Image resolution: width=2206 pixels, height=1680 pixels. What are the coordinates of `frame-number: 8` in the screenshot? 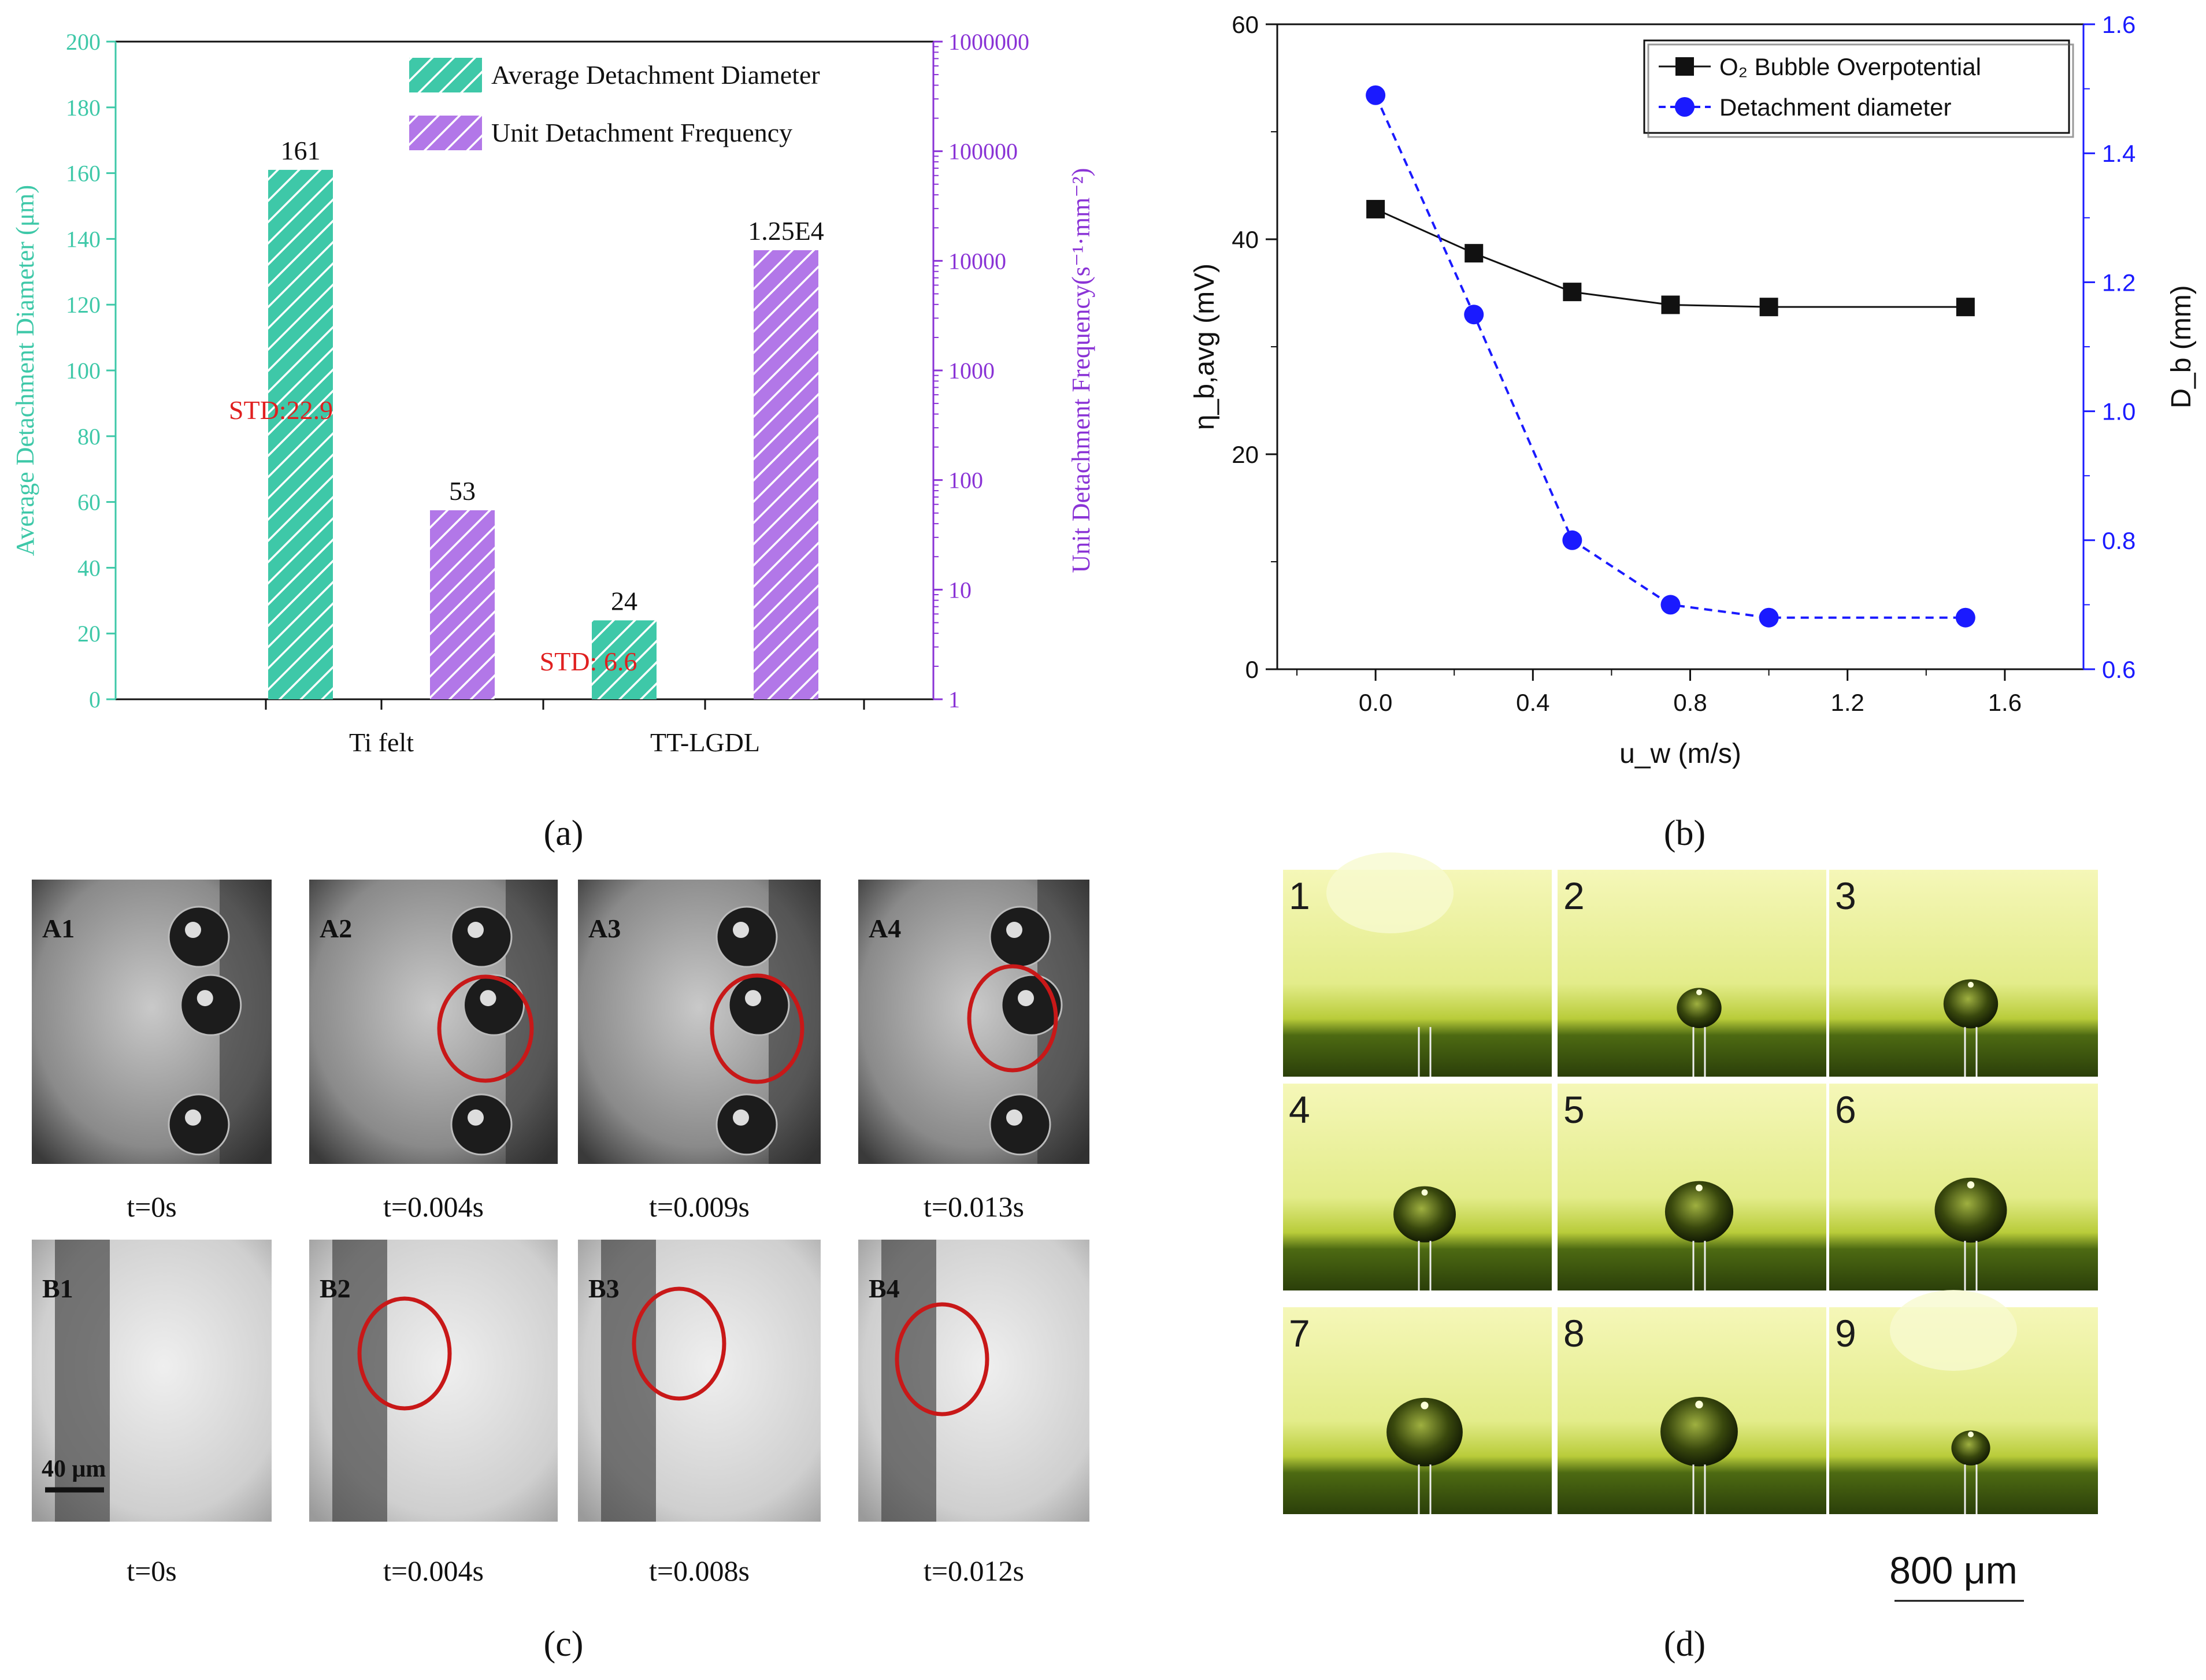 It's located at (1574, 1333).